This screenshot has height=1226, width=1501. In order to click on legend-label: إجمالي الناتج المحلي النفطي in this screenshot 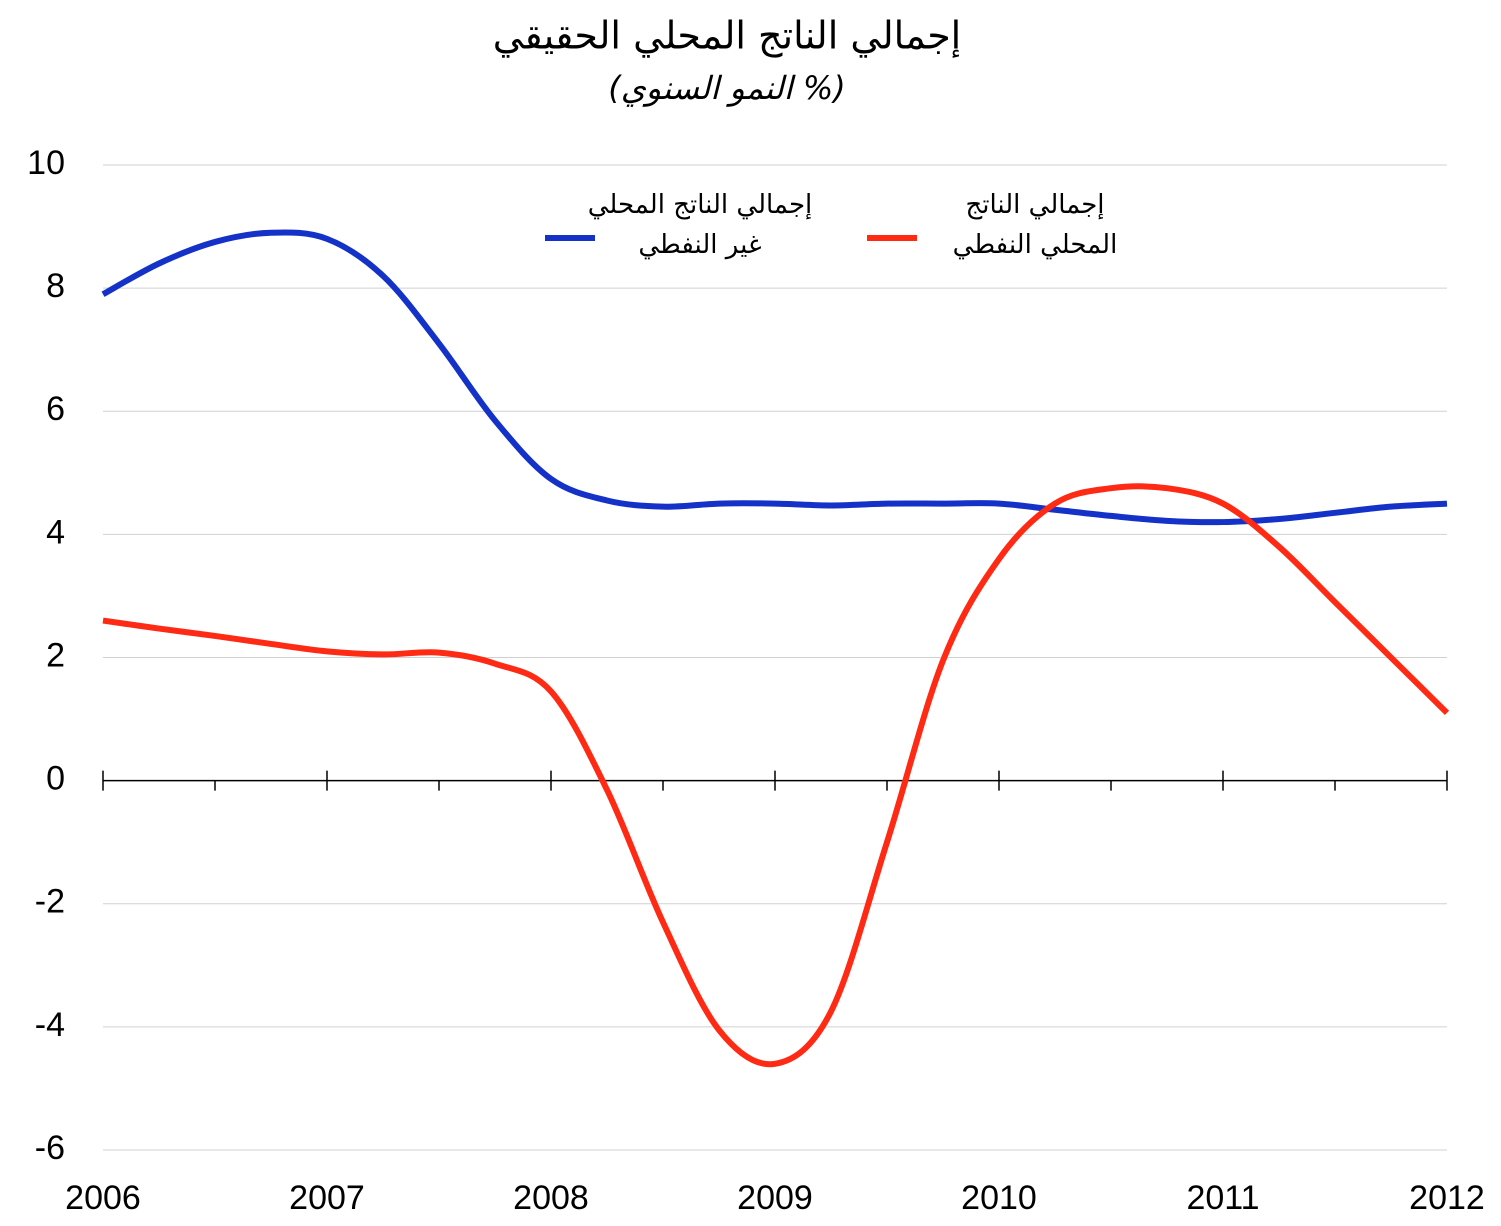, I will do `click(1035, 225)`.